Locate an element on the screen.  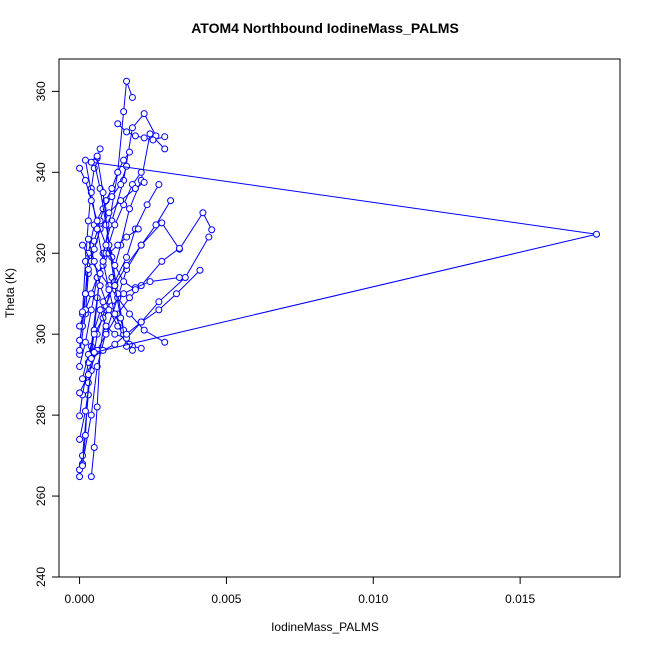
y-tick-label: 320 is located at coordinates (41, 253).